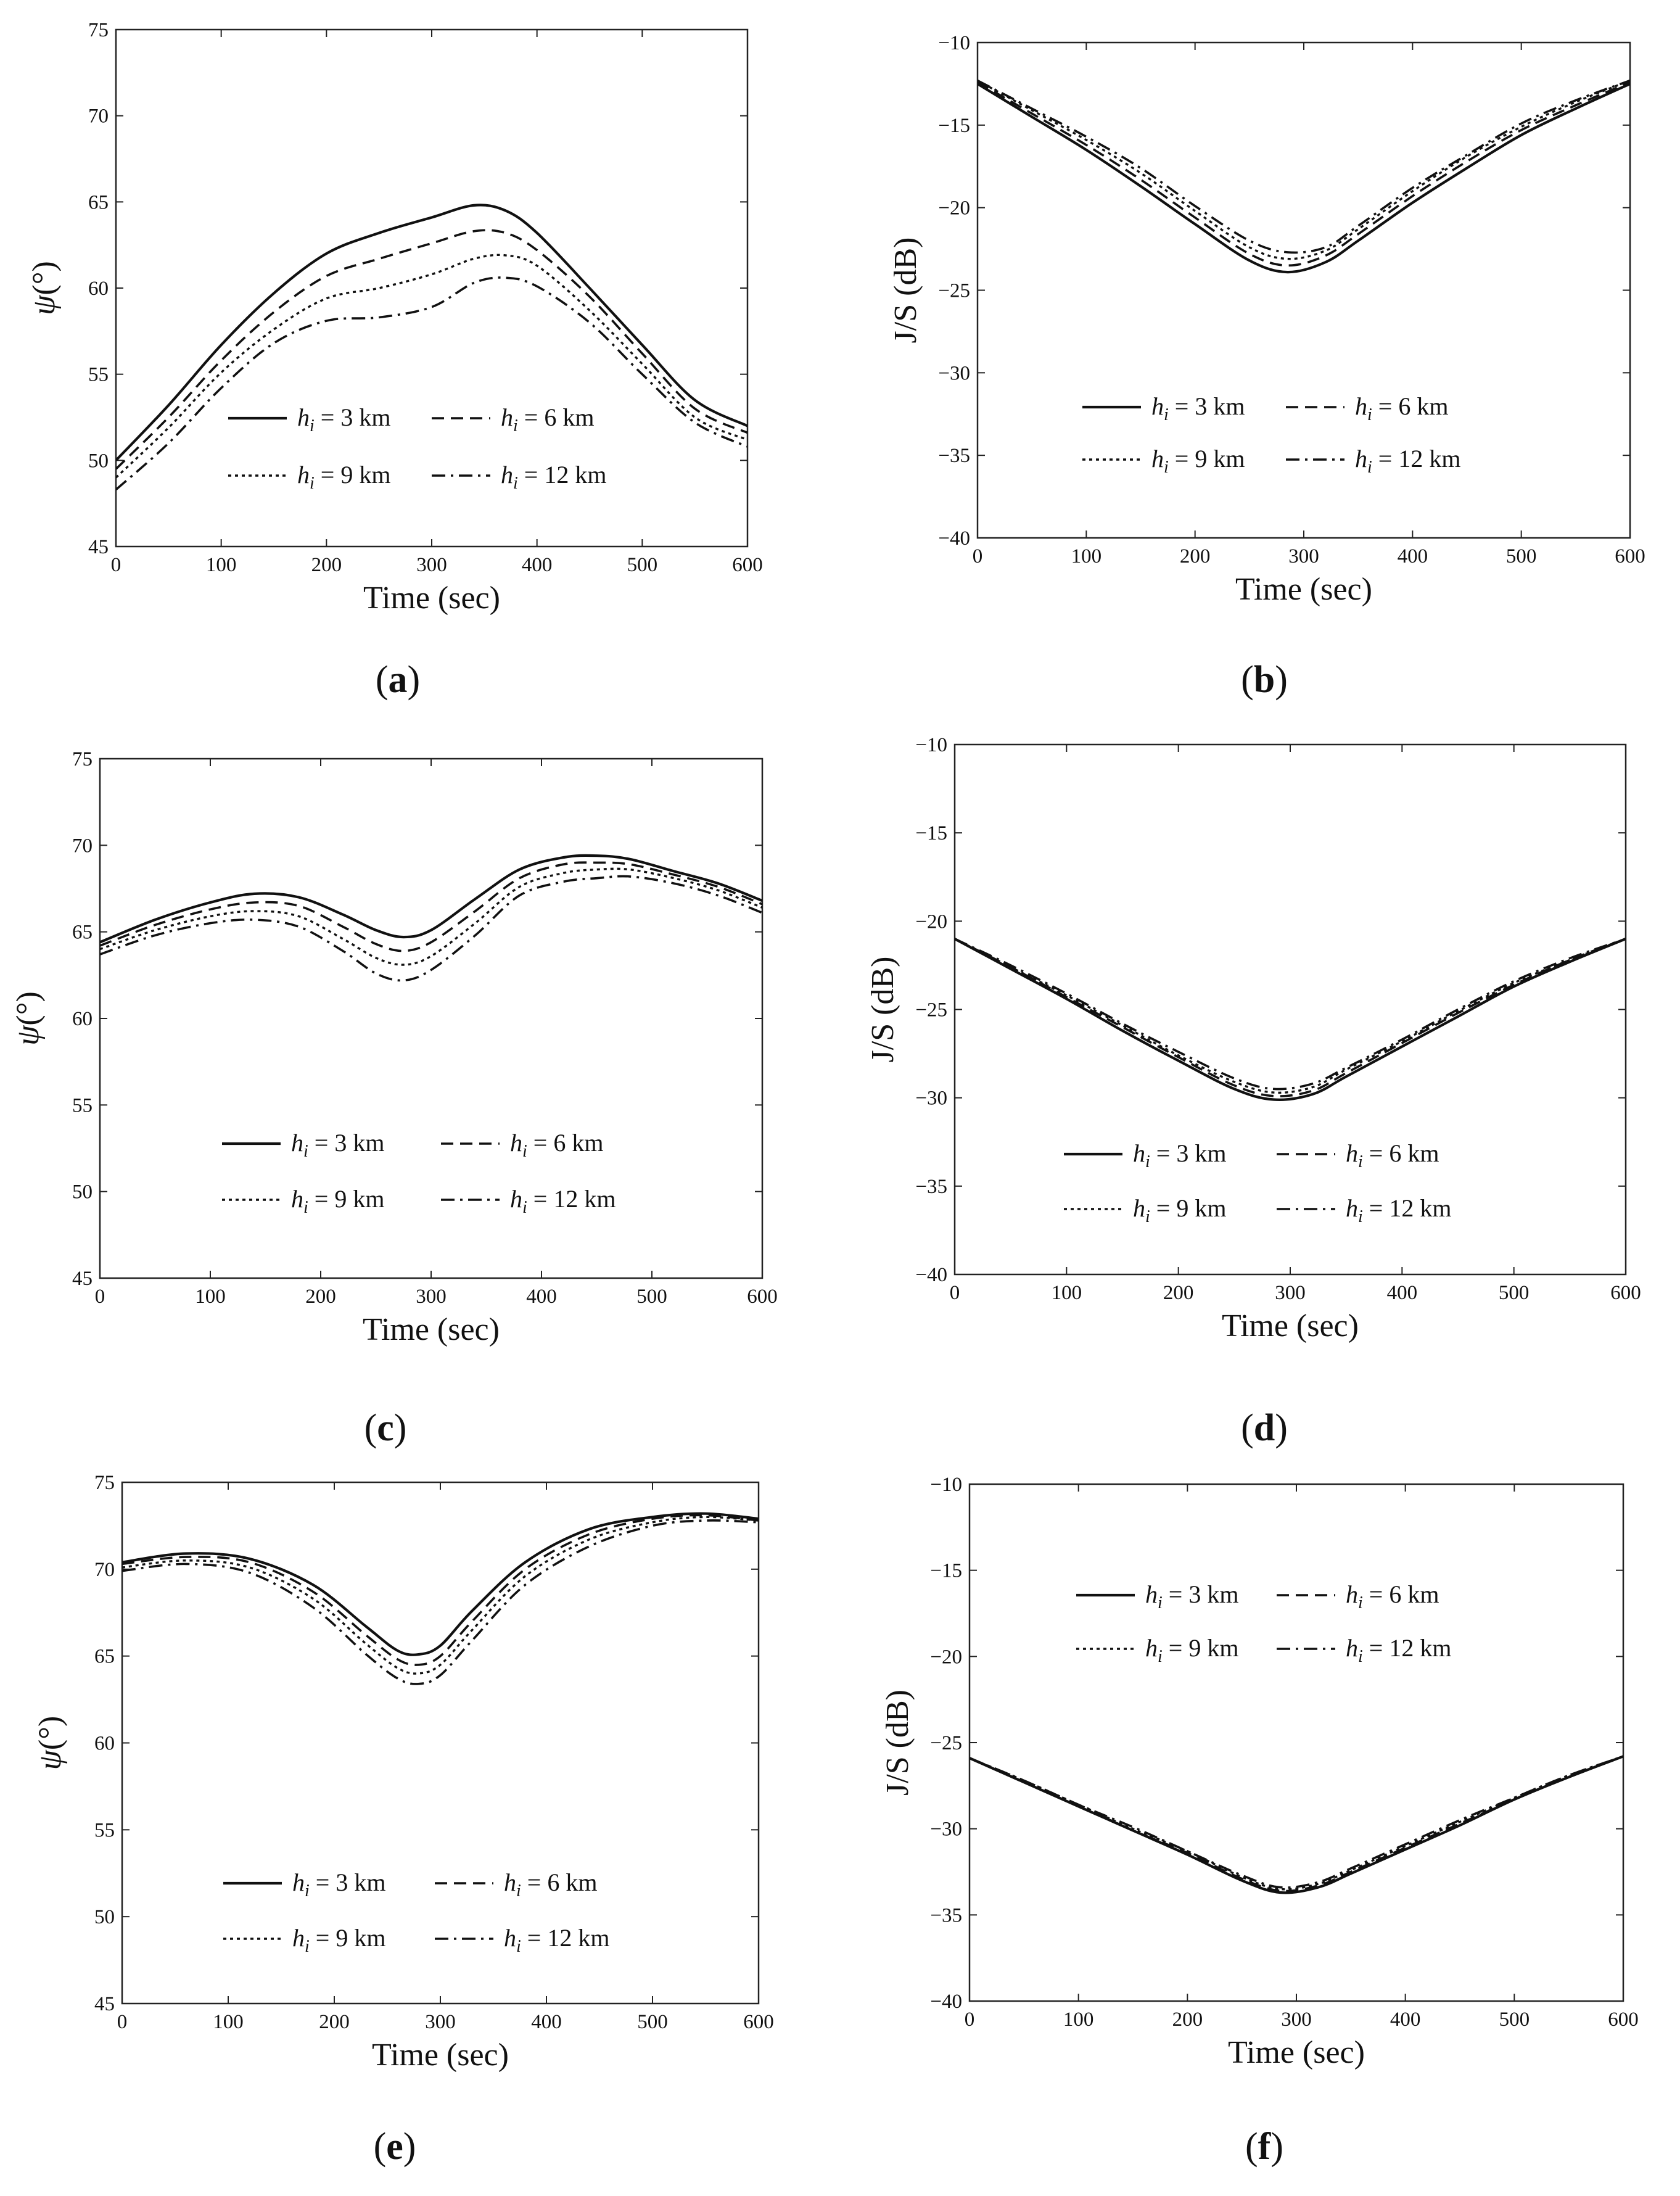 This screenshot has height=2196, width=1680. What do you see at coordinates (44, 288) in the screenshot?
I see `y-axis-label: ψ(°)` at bounding box center [44, 288].